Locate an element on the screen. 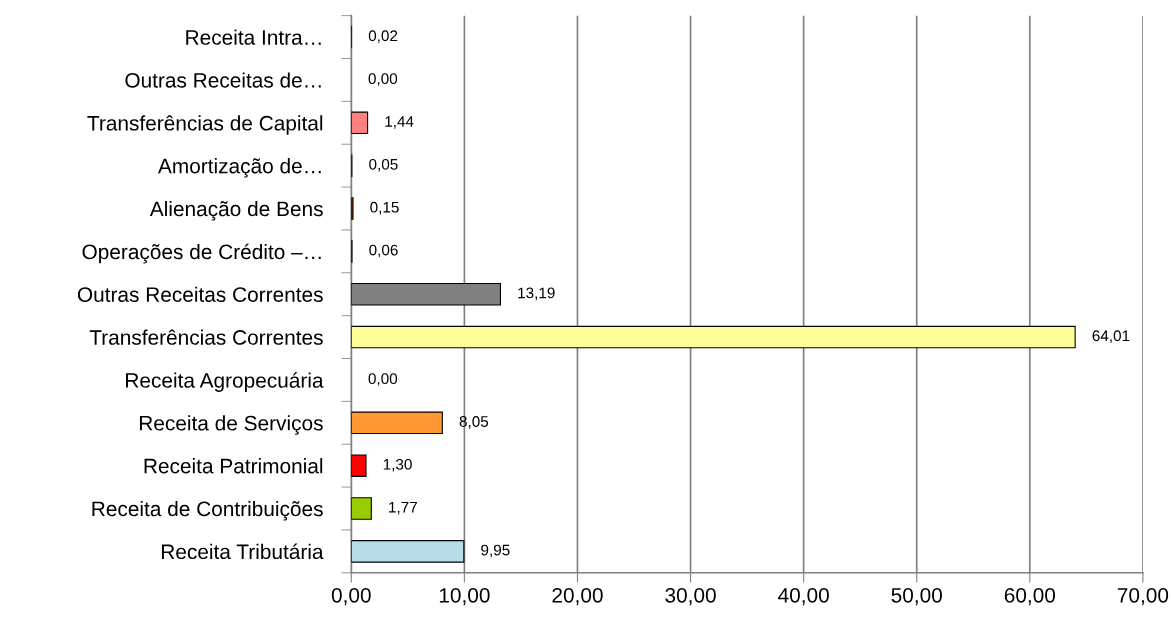 Image resolution: width=1171 pixels, height=626 pixels. data-label: 9,95 is located at coordinates (495, 551).